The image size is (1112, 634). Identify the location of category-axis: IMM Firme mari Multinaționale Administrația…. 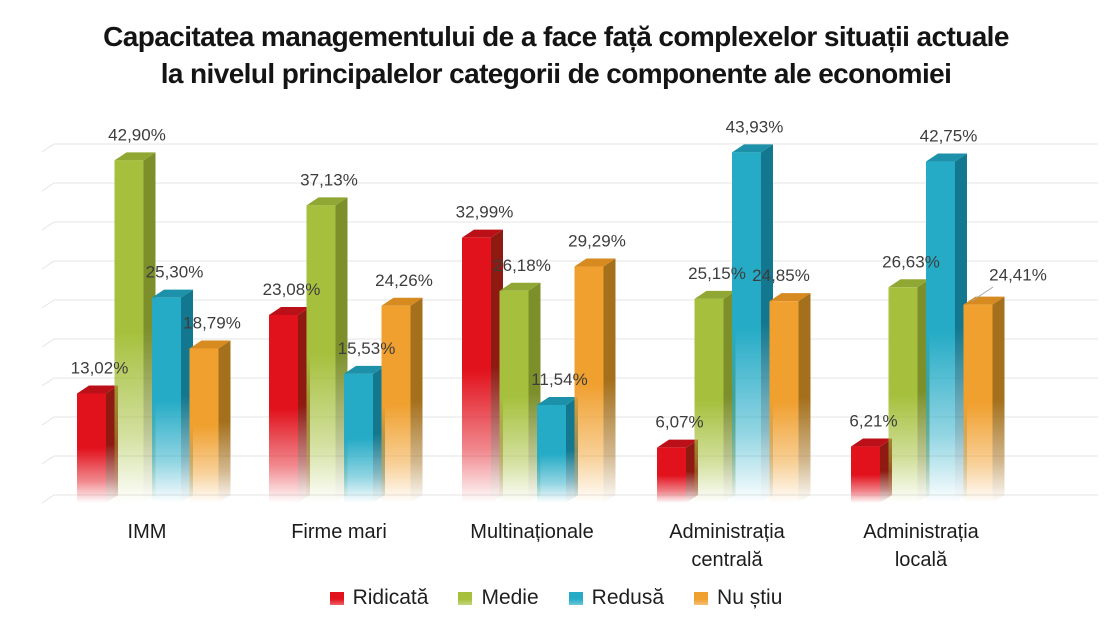
(554, 546).